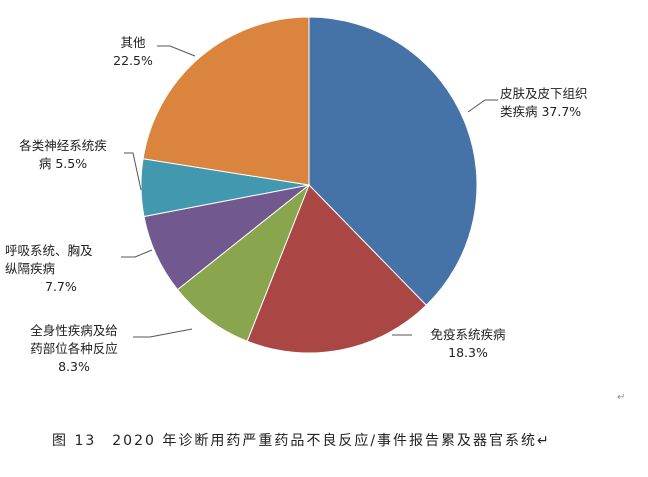 Image resolution: width=648 pixels, height=477 pixels. Describe the element at coordinates (63, 155) in the screenshot. I see `label-nervous: 各类神经系统疾 病 5.5%` at that location.